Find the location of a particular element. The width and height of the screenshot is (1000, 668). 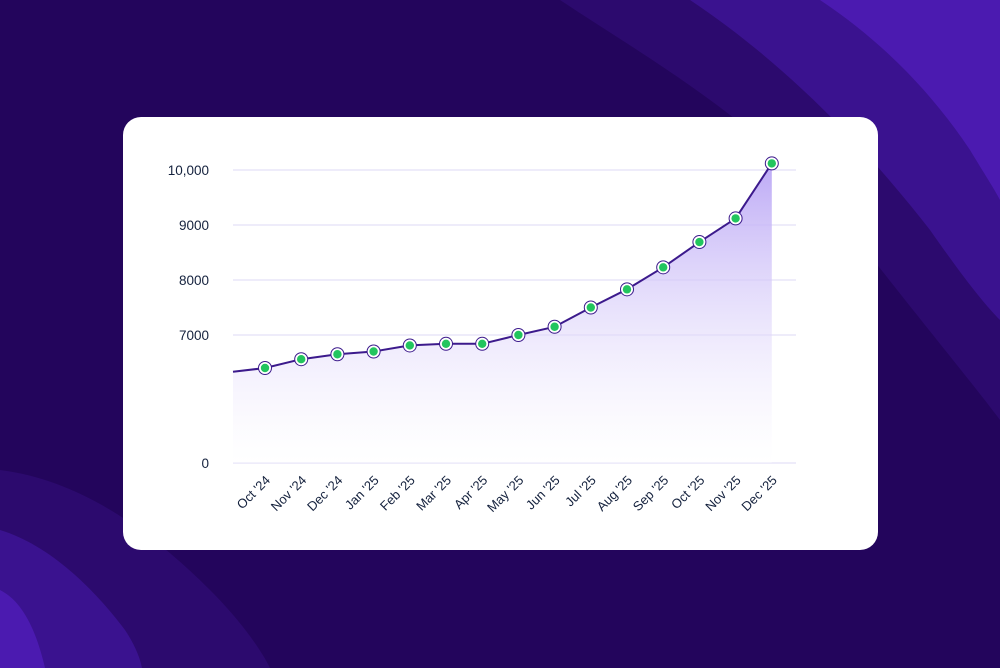

x-tick-label: Jun '25 is located at coordinates (543, 493).